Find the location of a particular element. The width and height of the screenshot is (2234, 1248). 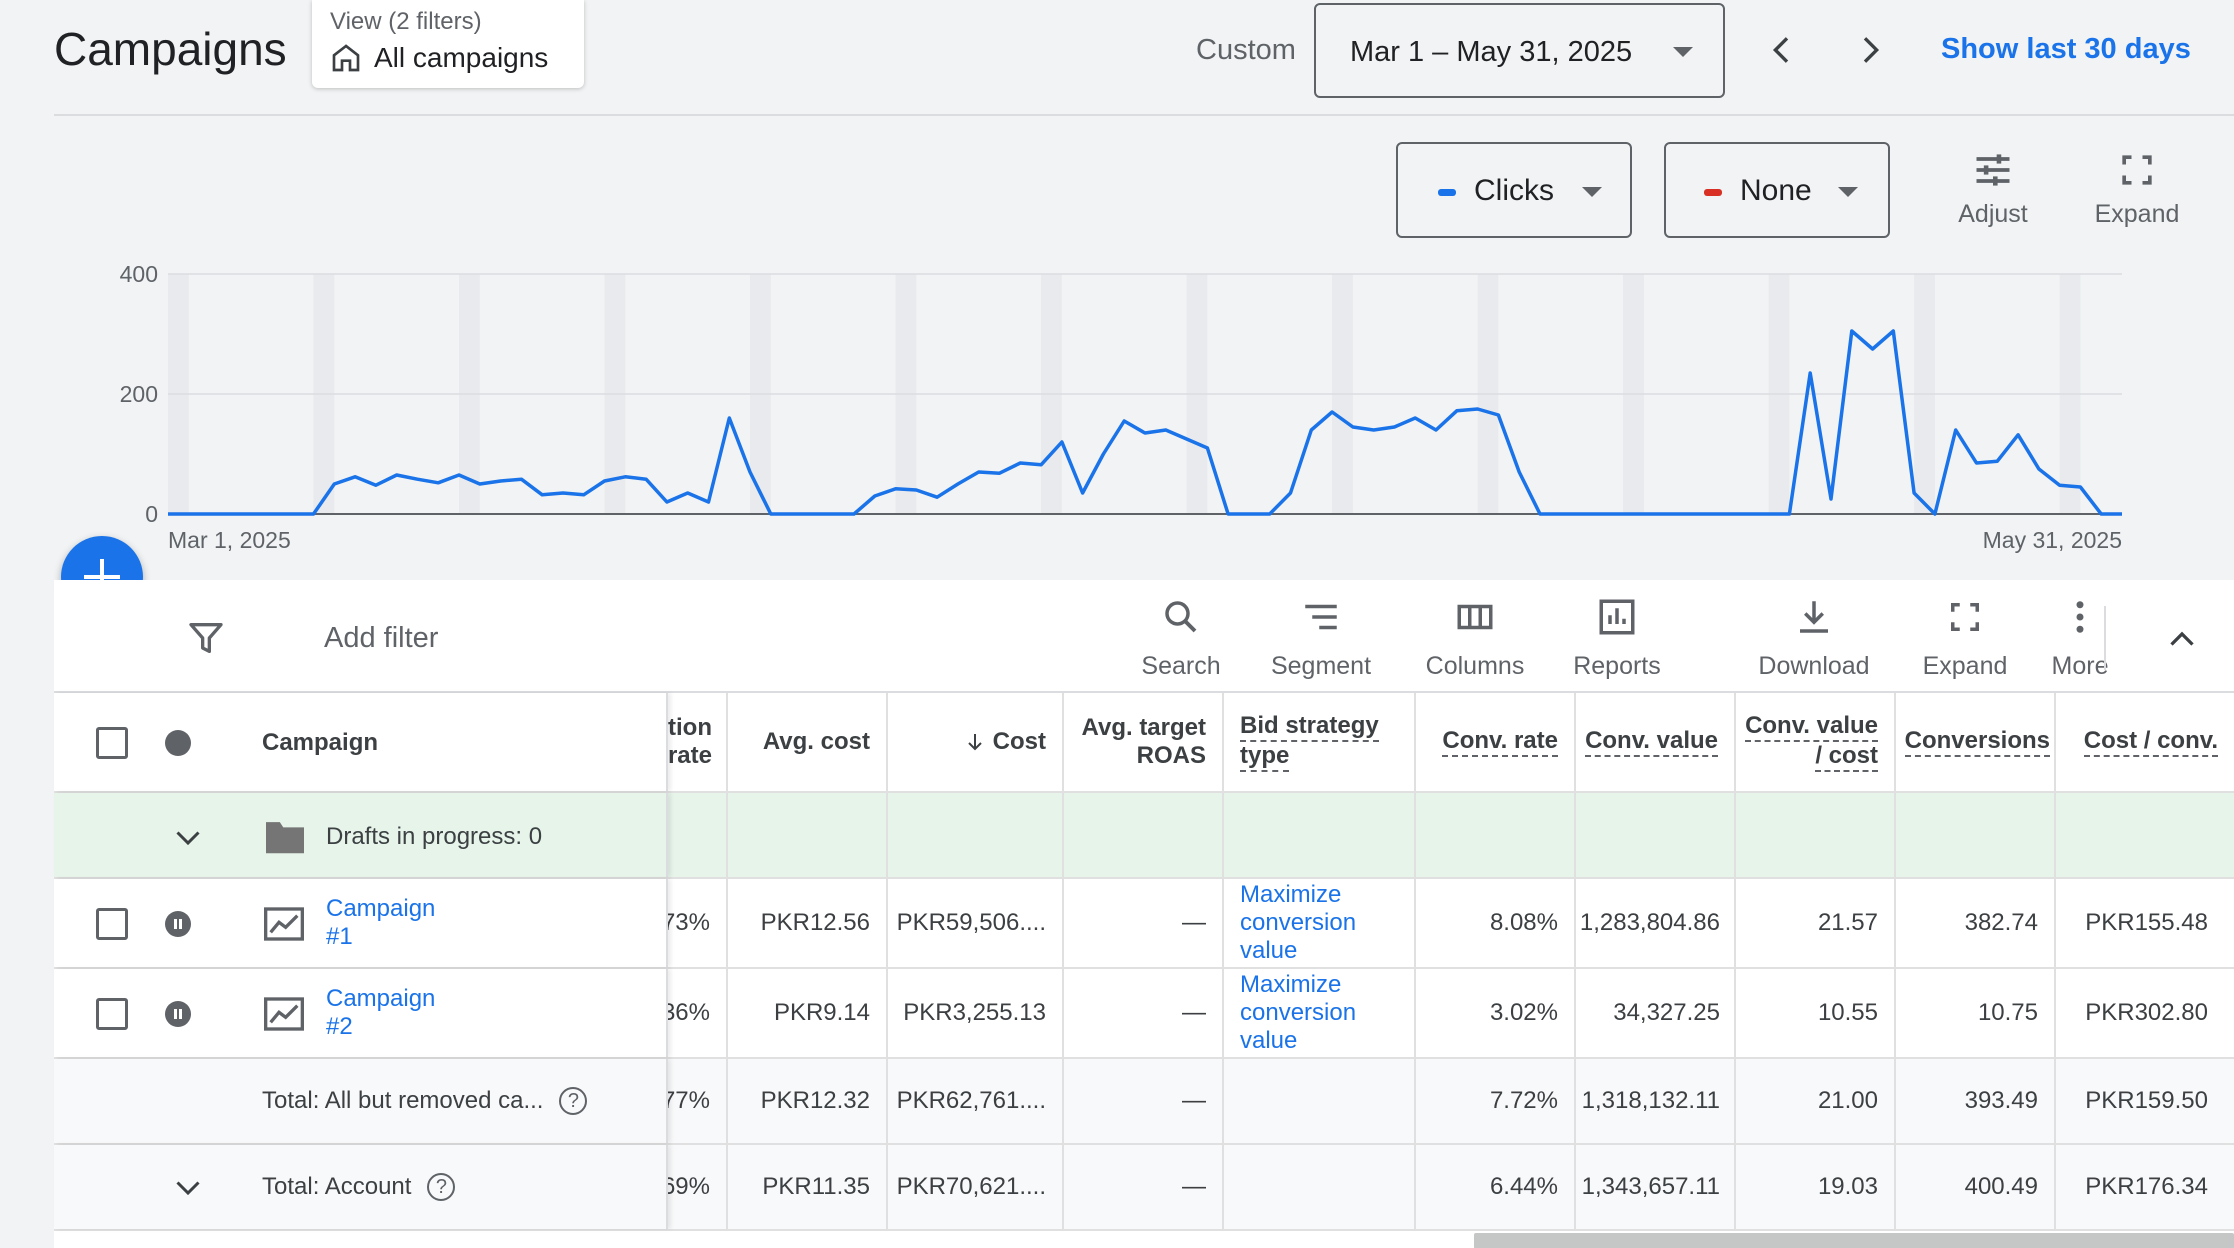

date-range-type: Custom is located at coordinates (1246, 50).